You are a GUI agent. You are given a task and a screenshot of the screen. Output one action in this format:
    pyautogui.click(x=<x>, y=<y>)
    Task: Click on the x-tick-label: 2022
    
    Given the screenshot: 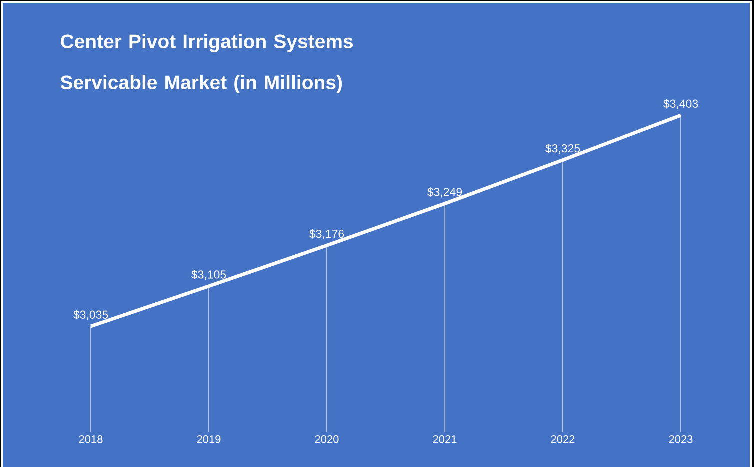 What is the action you would take?
    pyautogui.click(x=563, y=440)
    